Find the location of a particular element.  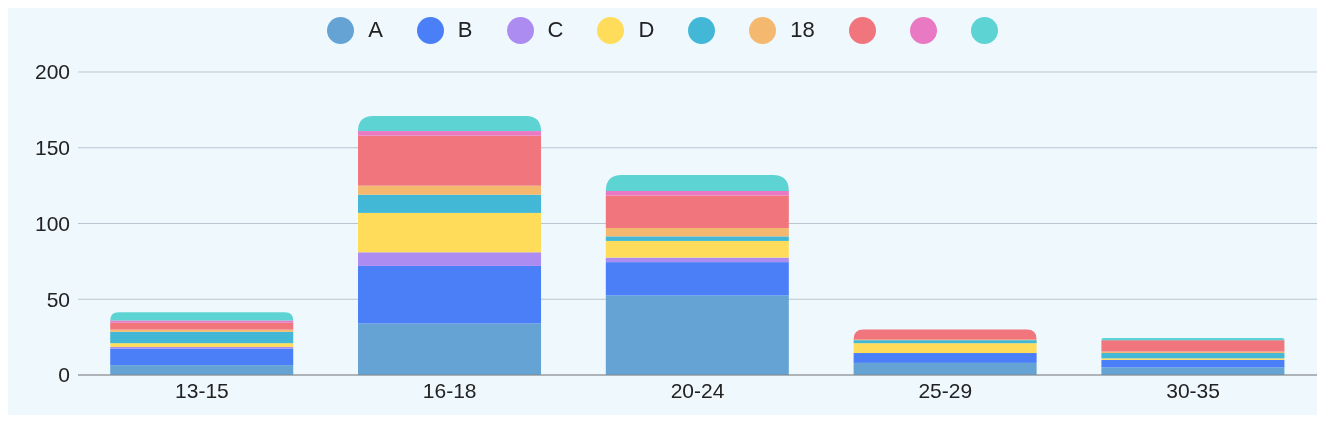

y-tick-label: 0 is located at coordinates (64, 375).